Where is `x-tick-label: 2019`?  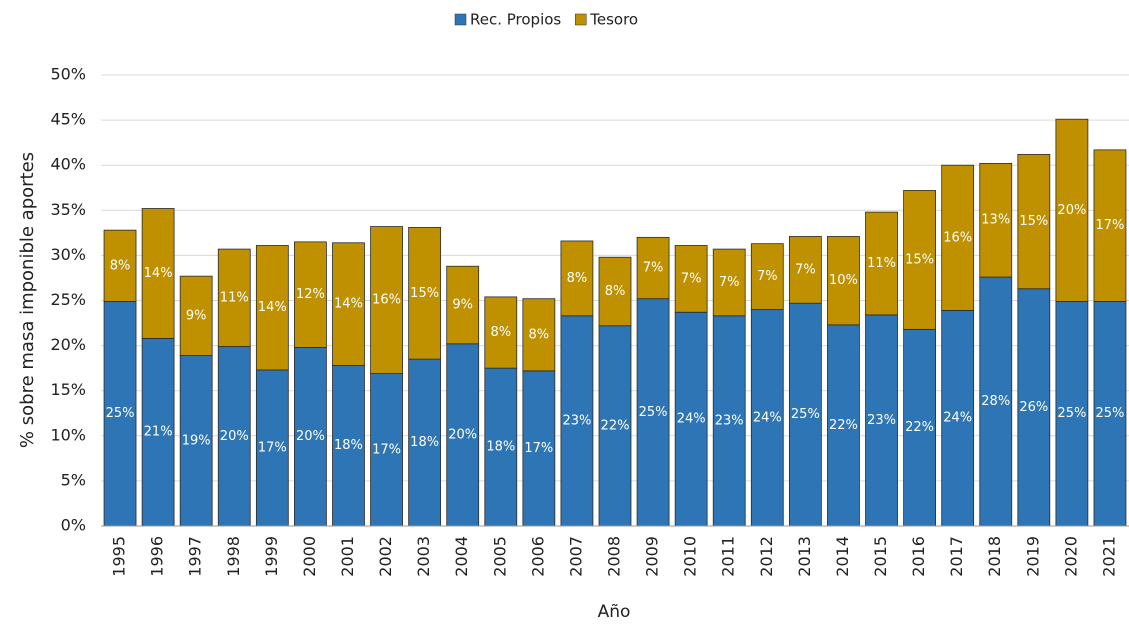
x-tick-label: 2019 is located at coordinates (1032, 556).